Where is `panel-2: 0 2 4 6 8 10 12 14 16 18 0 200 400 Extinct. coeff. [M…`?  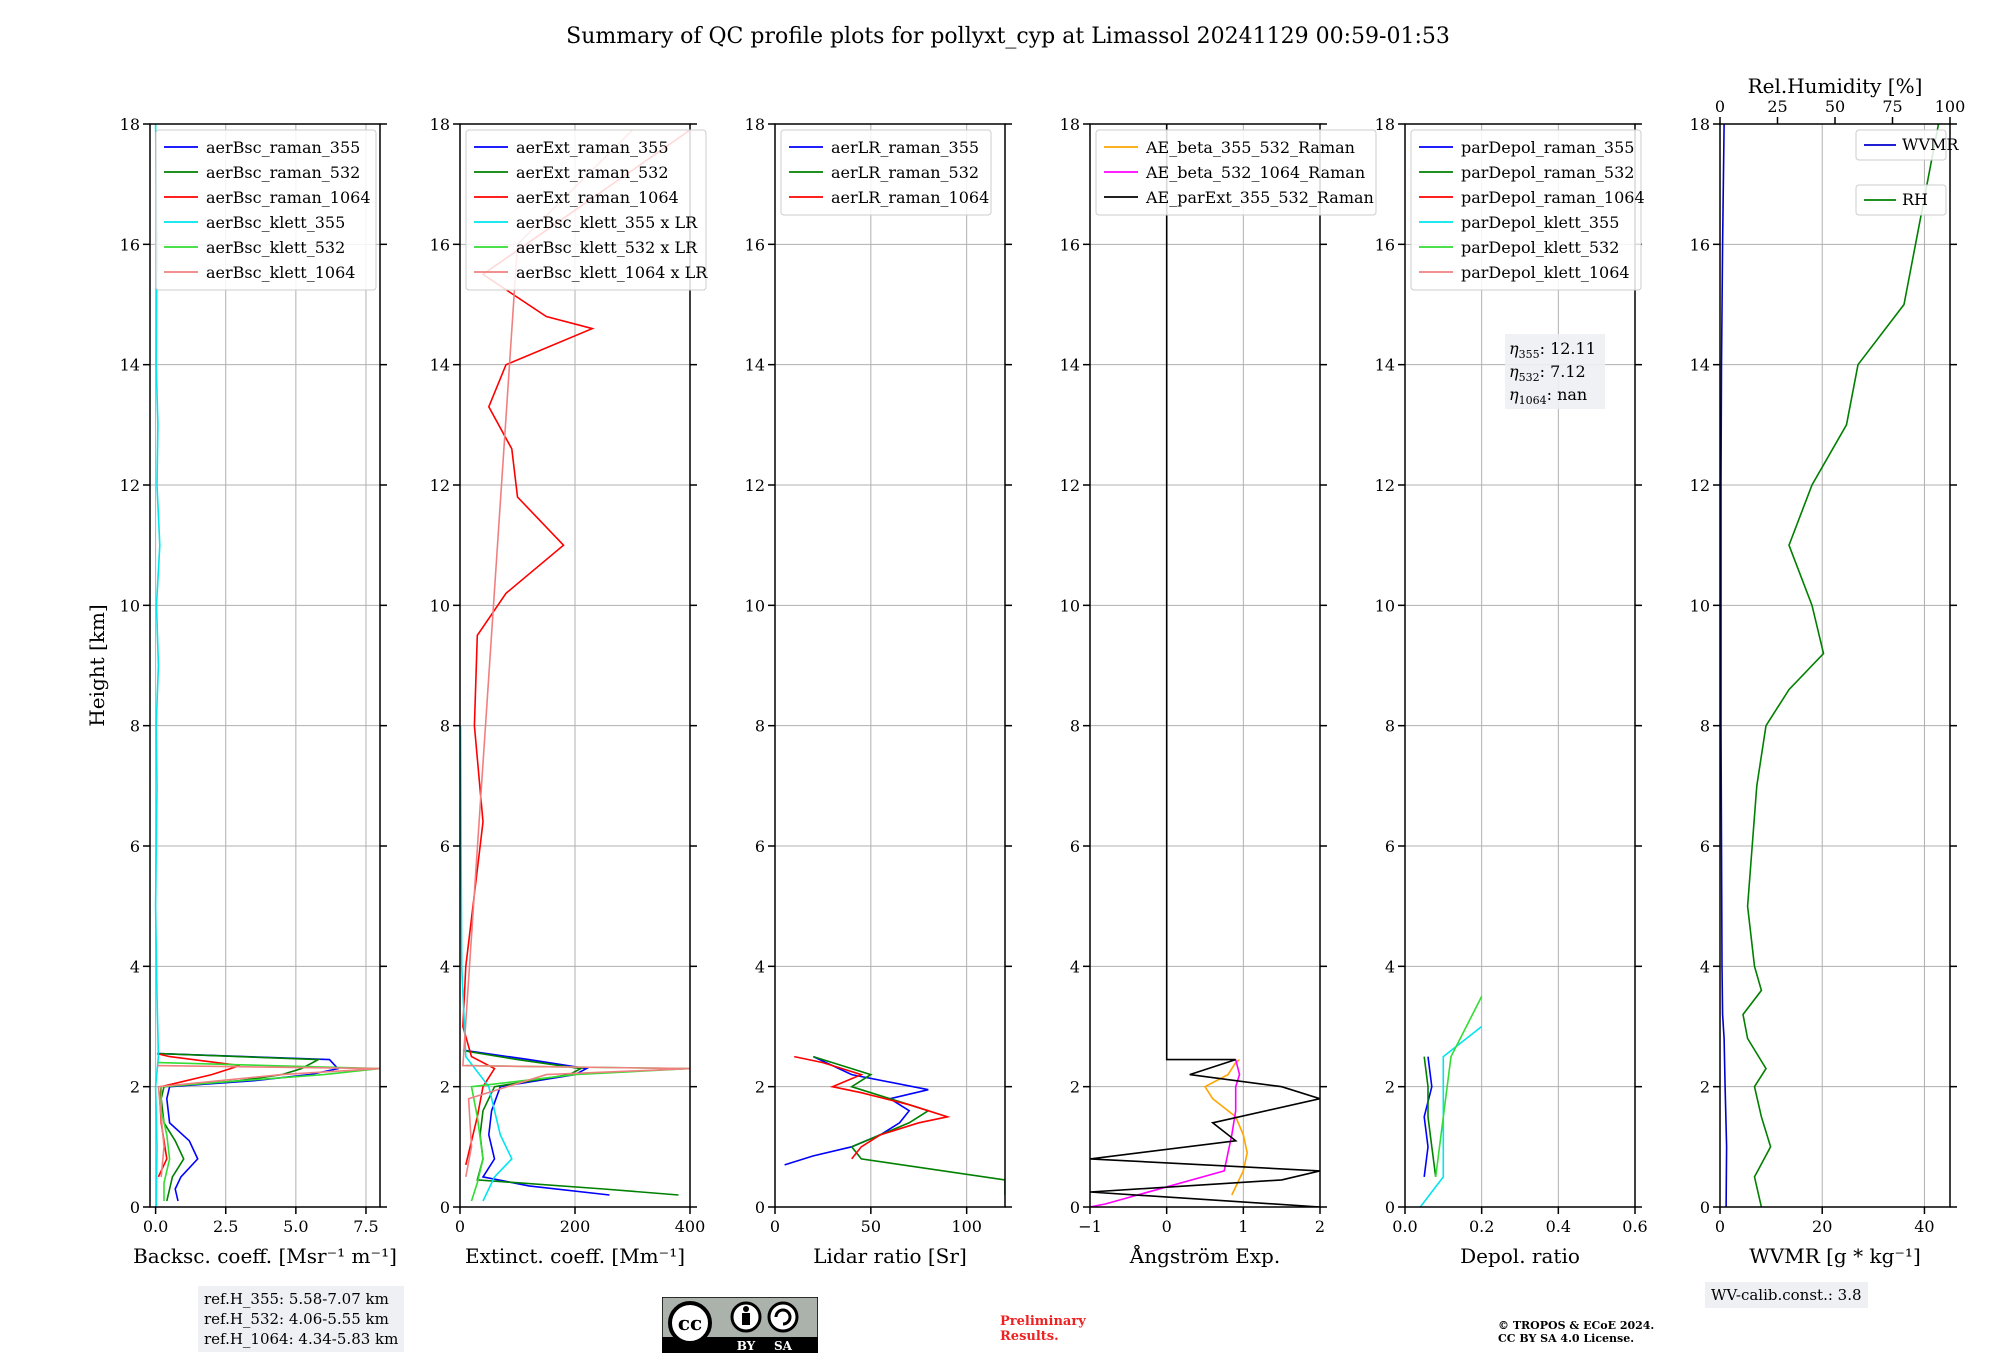
panel-2: 0 2 4 6 8 10 12 14 16 18 0 200 400 Extinct. coeff. [M… is located at coordinates (569, 691).